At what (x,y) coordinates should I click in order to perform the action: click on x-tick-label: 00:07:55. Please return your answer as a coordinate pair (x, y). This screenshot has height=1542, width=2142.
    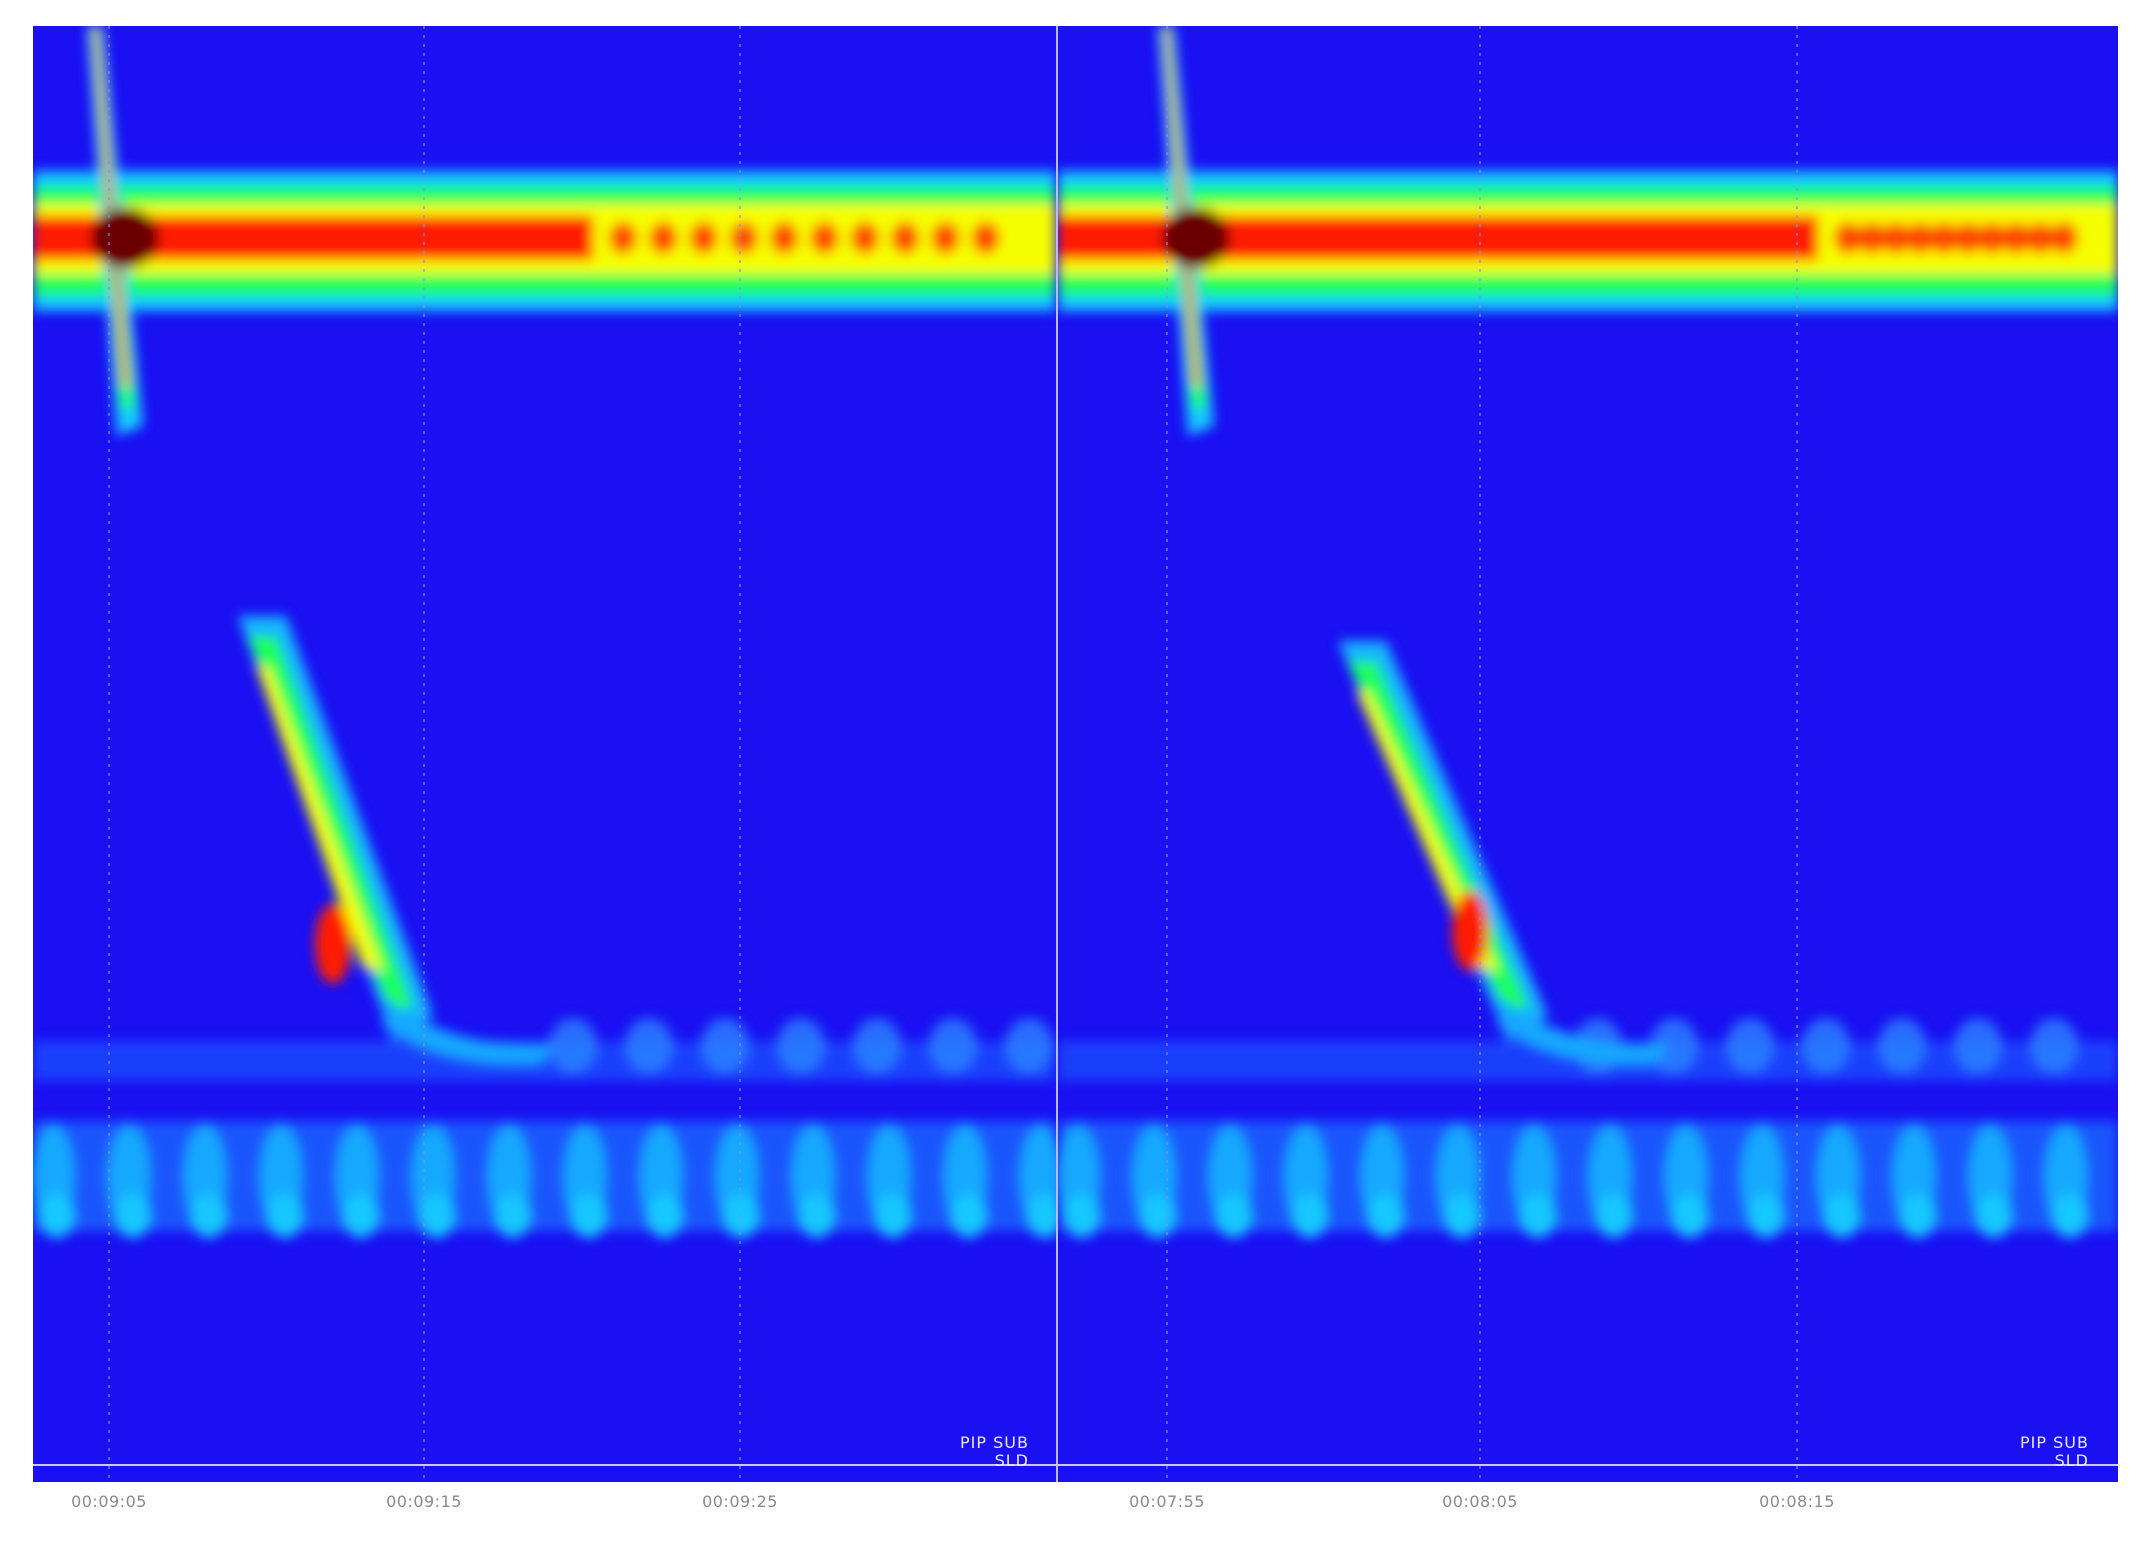
    Looking at the image, I should click on (1167, 1501).